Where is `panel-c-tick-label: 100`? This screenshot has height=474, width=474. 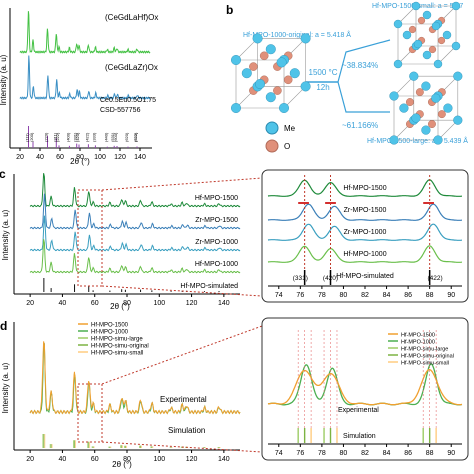
panel-c-tick-label: 100 is located at coordinates (159, 303).